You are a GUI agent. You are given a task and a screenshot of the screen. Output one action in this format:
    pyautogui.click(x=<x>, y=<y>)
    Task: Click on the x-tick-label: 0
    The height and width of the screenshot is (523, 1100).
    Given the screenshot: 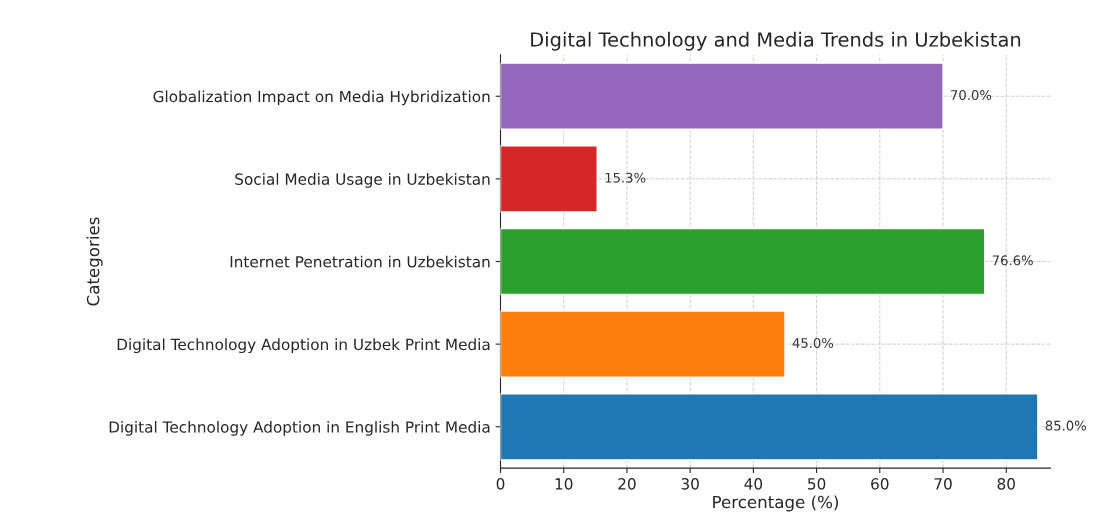 What is the action you would take?
    pyautogui.click(x=500, y=484)
    